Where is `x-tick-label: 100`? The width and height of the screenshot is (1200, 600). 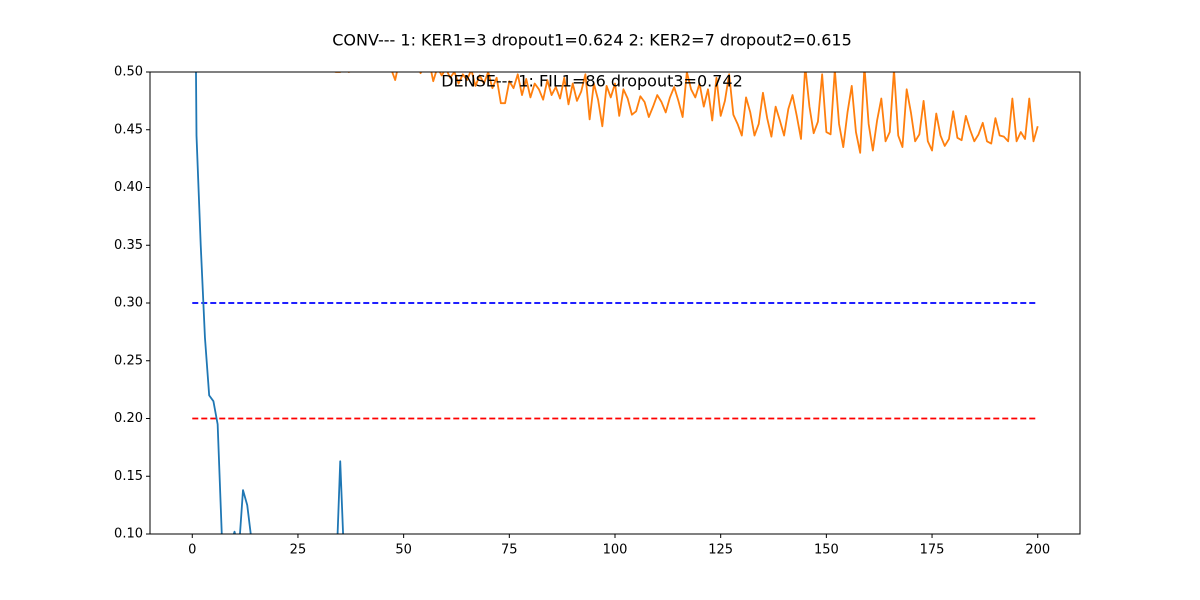
x-tick-label: 100 is located at coordinates (615, 550).